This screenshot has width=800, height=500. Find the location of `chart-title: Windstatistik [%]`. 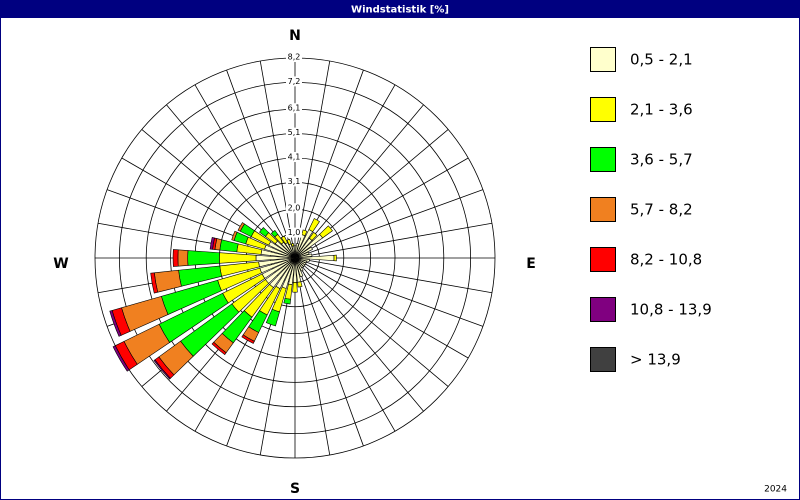

chart-title: Windstatistik [%] is located at coordinates (400, 10).